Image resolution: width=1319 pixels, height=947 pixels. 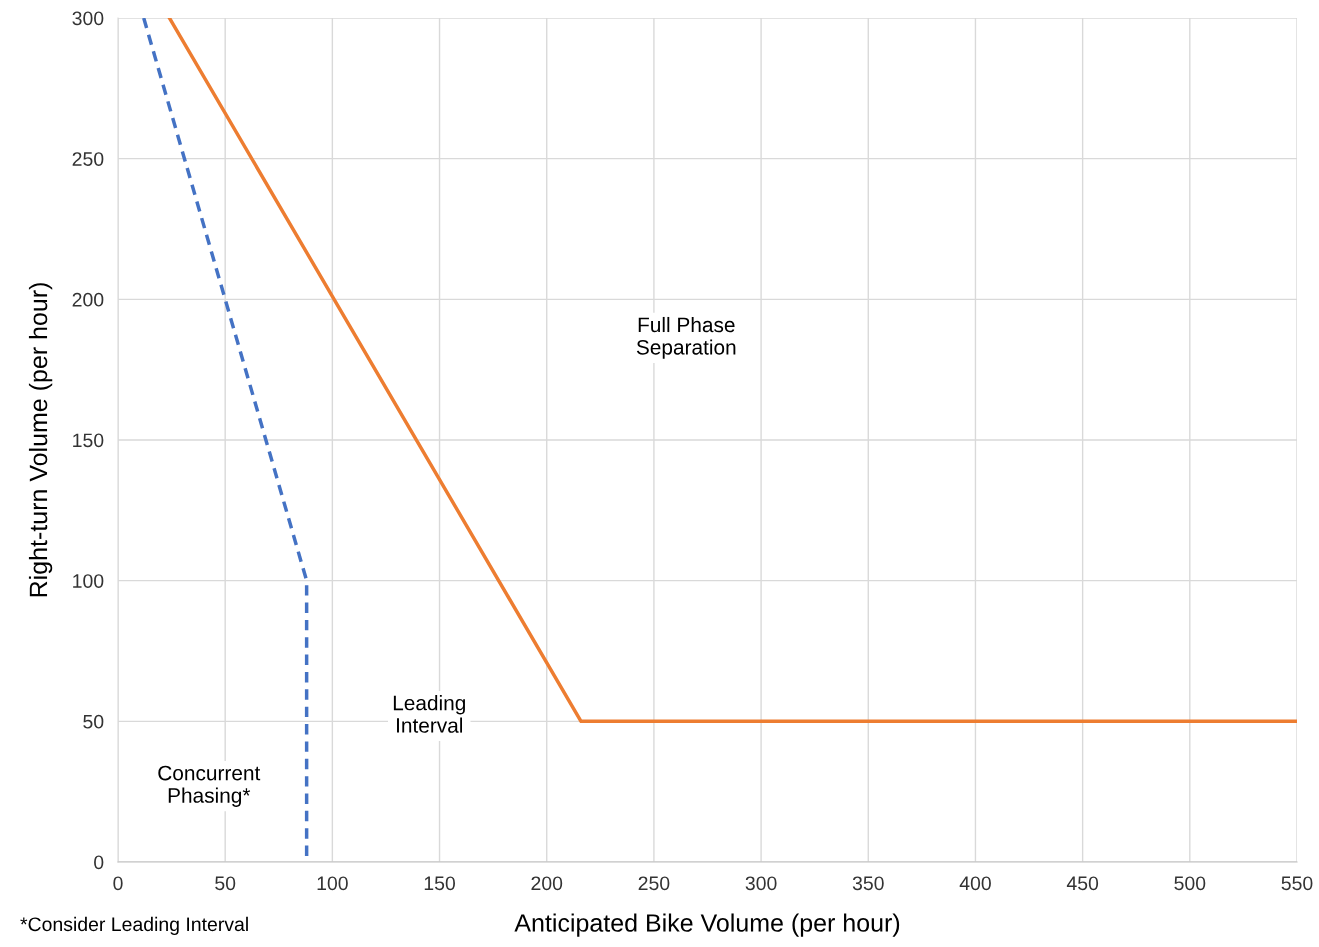 I want to click on x-tick-label: 500, so click(x=1190, y=883).